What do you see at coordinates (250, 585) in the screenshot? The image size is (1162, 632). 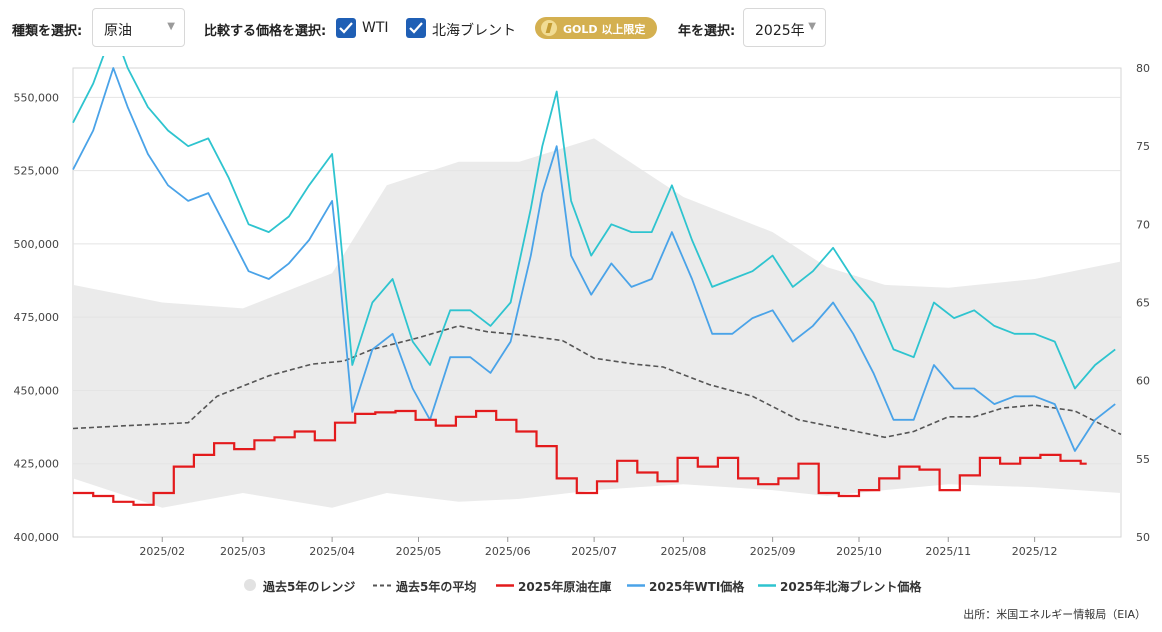 I see `legend-range-swatch` at bounding box center [250, 585].